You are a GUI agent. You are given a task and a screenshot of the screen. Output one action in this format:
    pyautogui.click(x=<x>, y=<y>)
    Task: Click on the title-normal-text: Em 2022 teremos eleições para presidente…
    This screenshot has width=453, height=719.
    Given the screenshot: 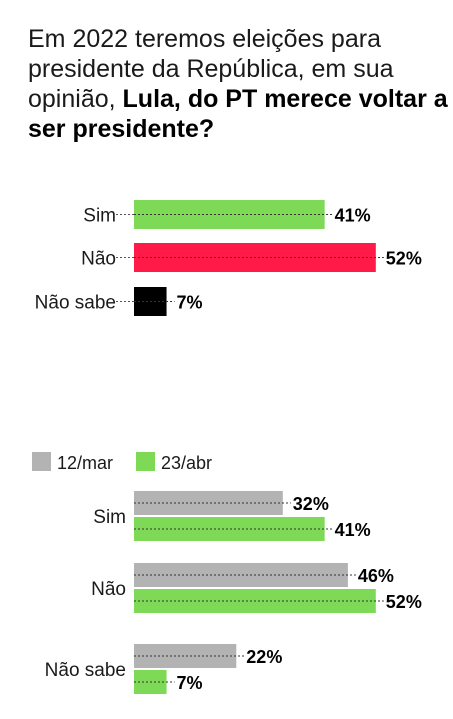 What is the action you would take?
    pyautogui.click(x=211, y=69)
    